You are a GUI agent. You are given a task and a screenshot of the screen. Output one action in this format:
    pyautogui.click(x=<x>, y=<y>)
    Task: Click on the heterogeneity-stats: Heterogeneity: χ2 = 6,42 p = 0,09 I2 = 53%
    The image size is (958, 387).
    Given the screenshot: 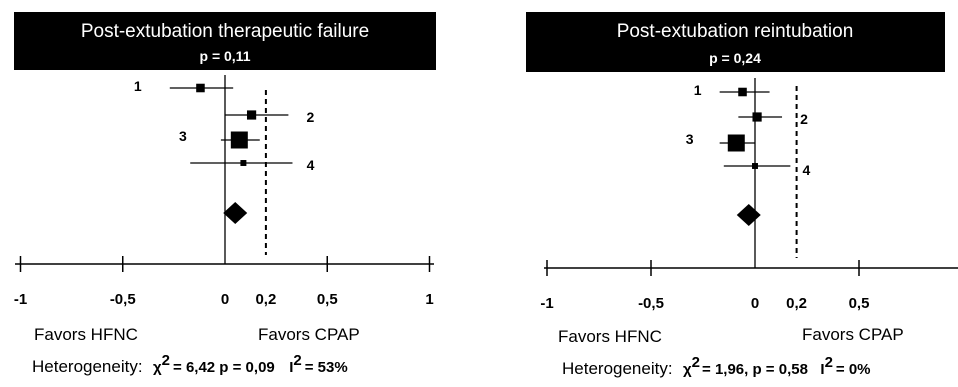 What is the action you would take?
    pyautogui.click(x=190, y=364)
    